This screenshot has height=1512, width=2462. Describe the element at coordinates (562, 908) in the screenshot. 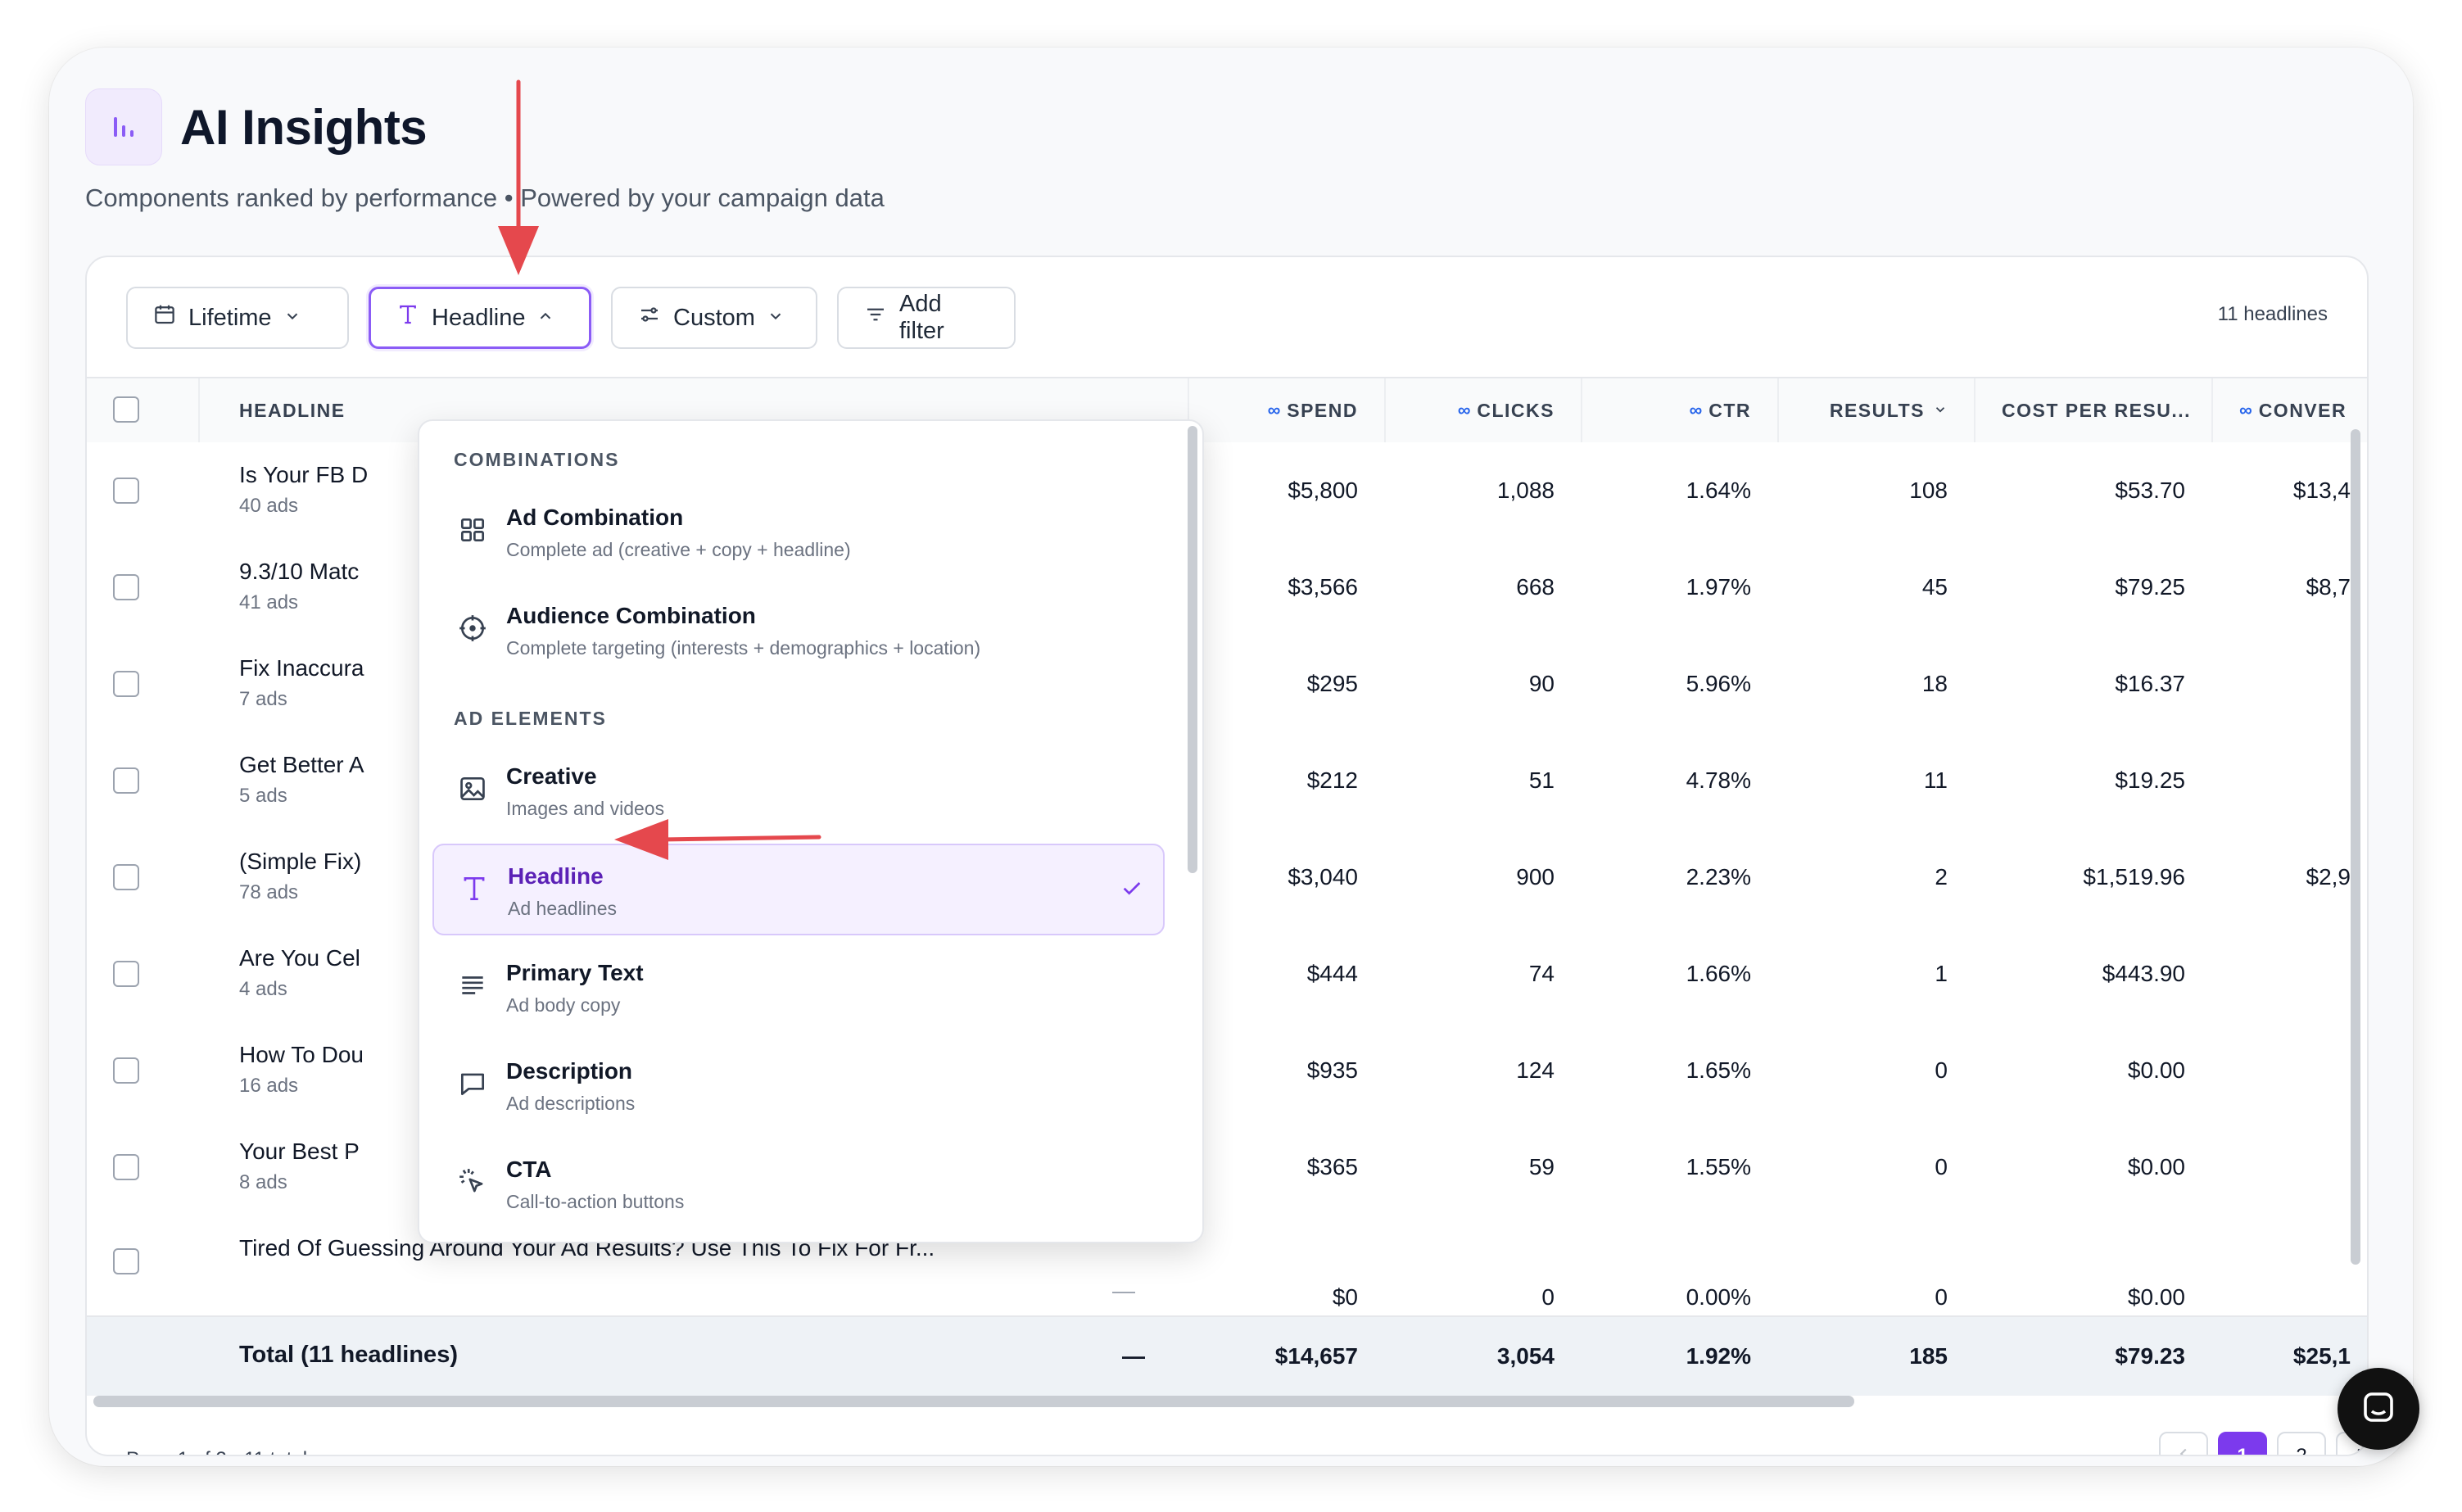

I see `option-description: Ad headlines` at that location.